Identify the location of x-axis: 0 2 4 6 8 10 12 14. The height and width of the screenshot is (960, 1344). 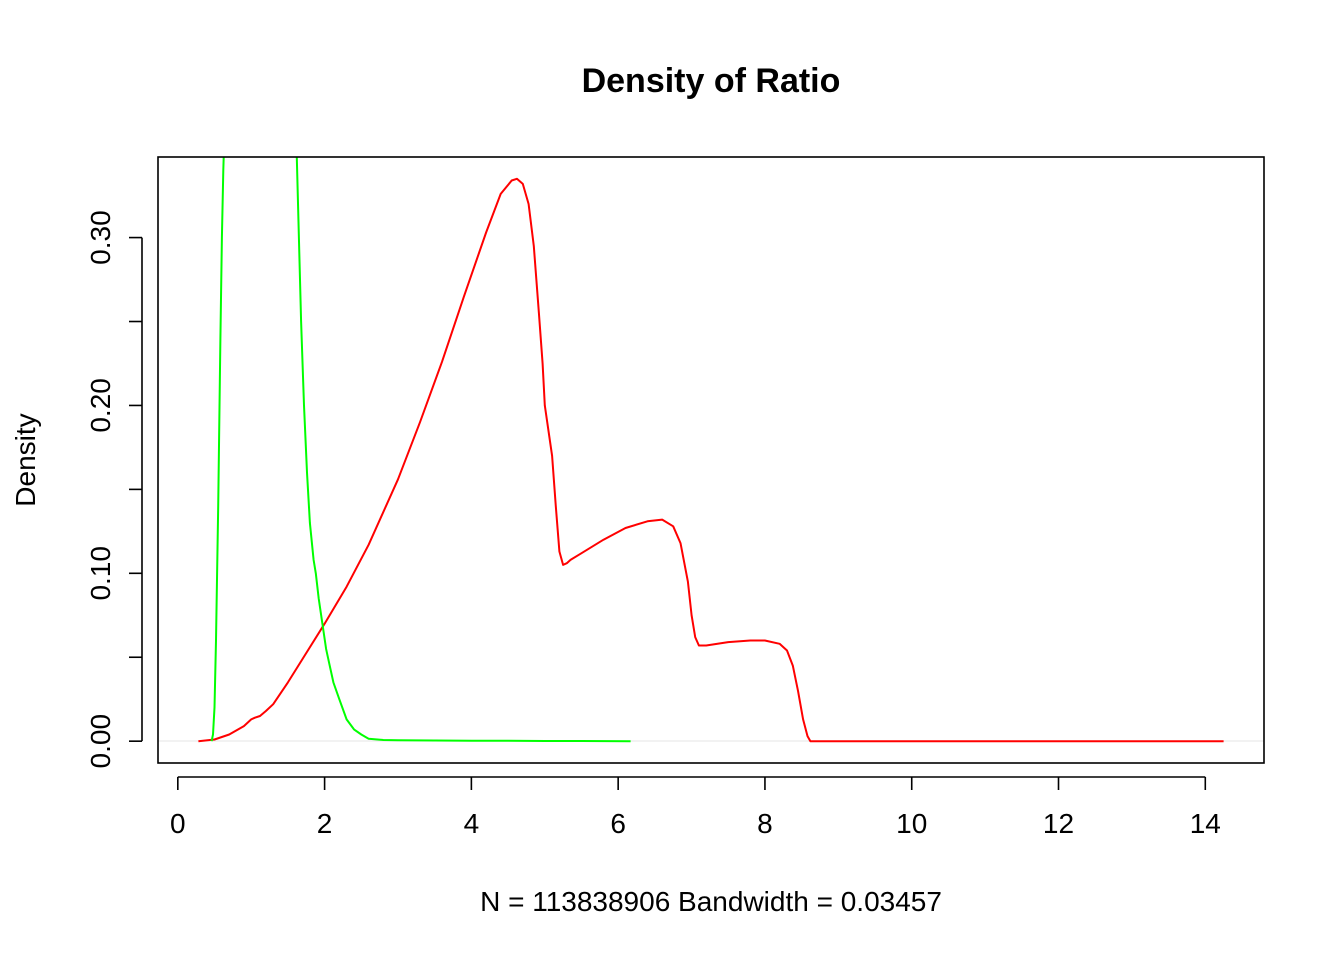
(695, 807).